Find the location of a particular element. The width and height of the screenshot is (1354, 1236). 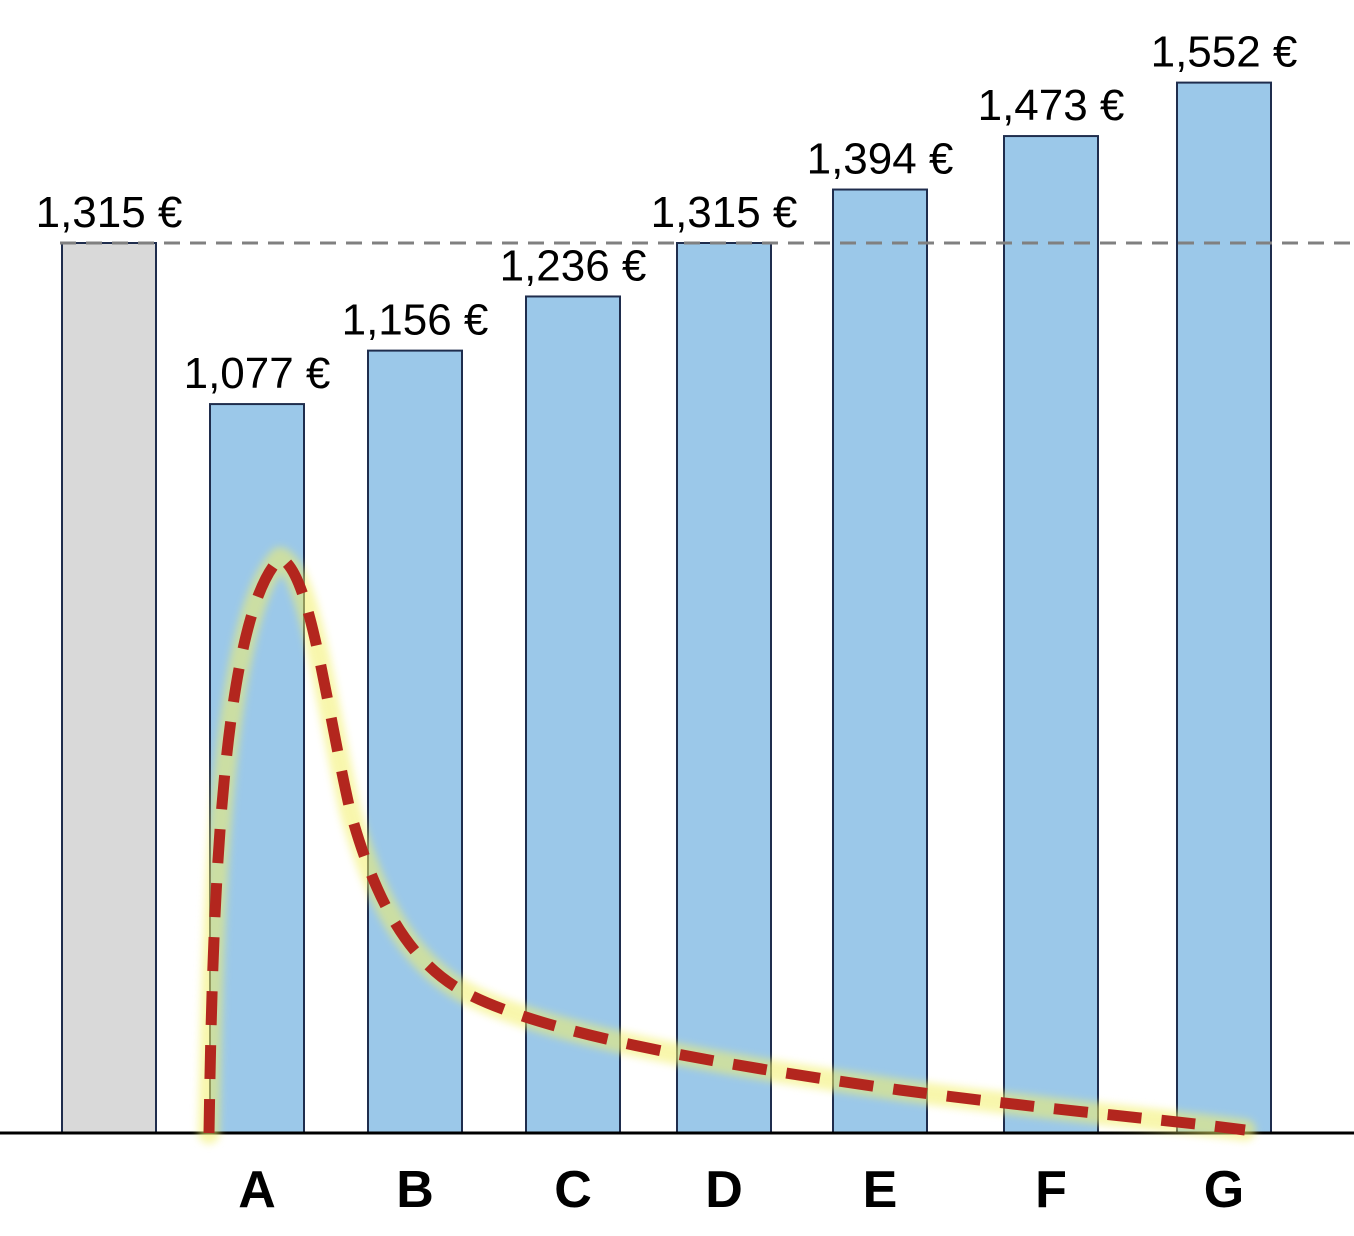

category-label-f: F is located at coordinates (1051, 1190).